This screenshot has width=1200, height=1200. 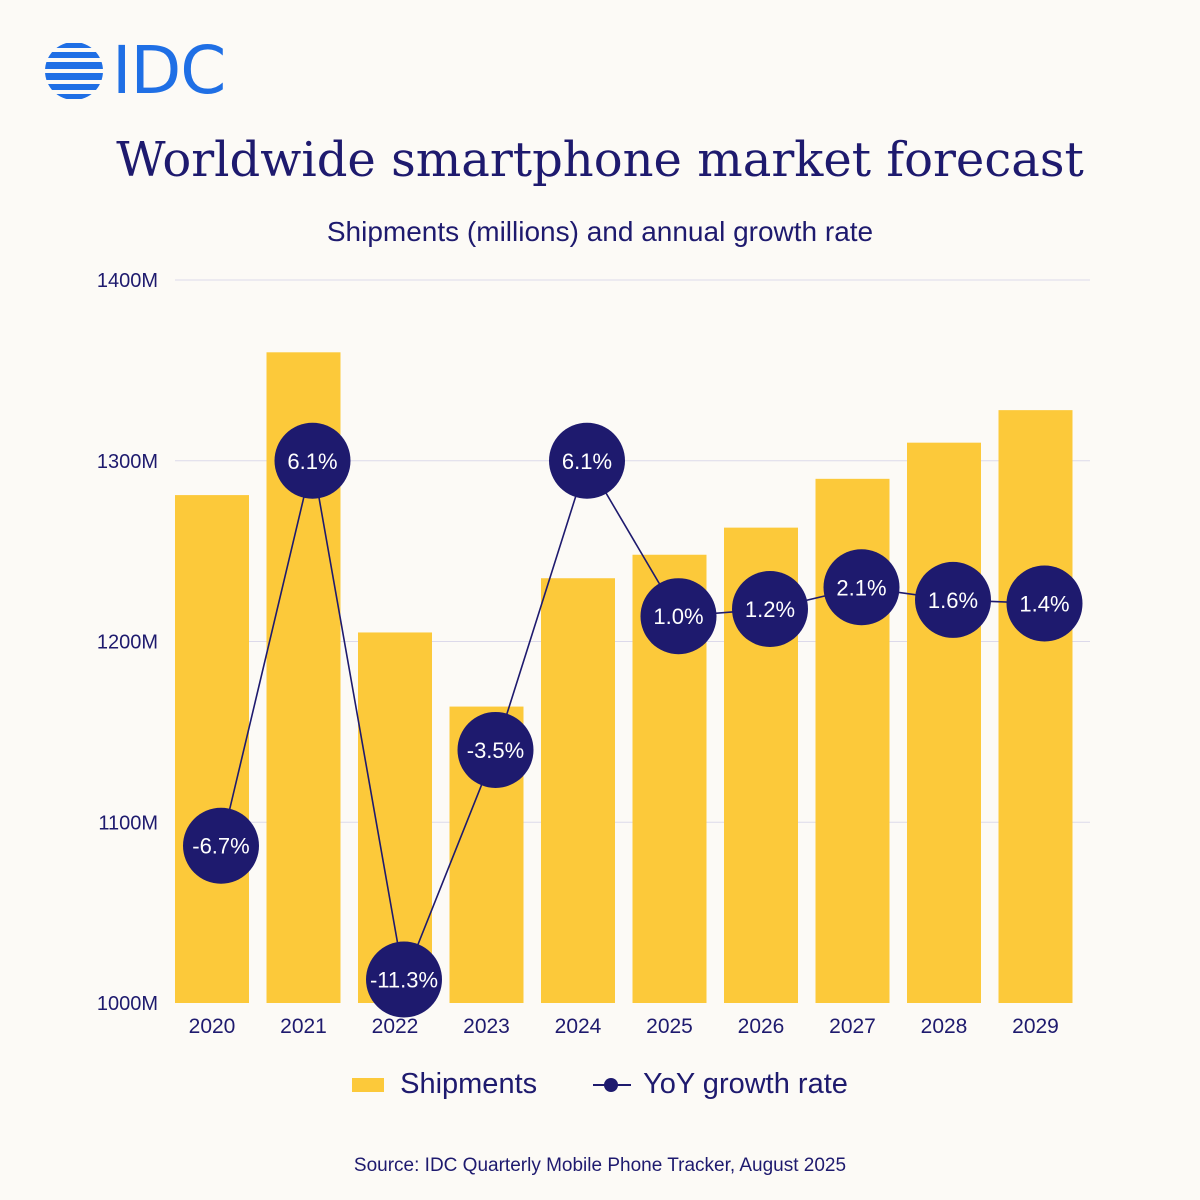 I want to click on growth-data-label: 1.2%, so click(x=770, y=609).